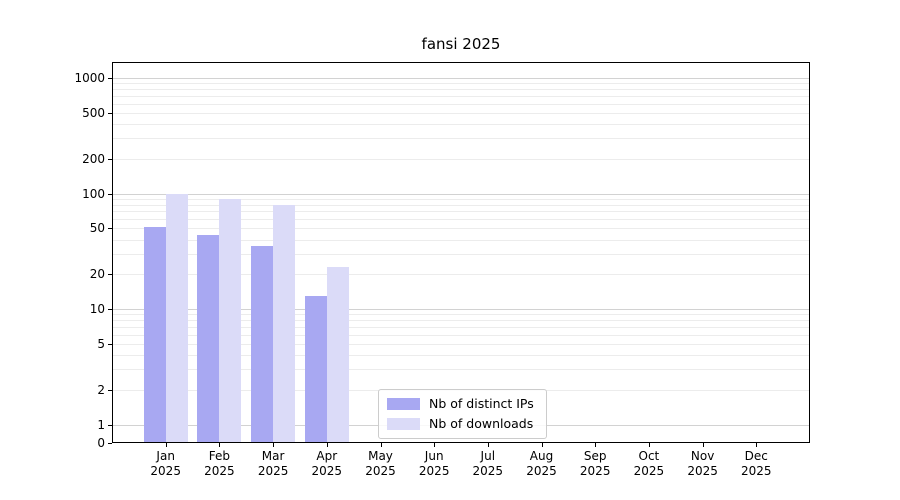 This screenshot has width=900, height=500. What do you see at coordinates (219, 463) in the screenshot?
I see `x-tick-label: Feb 2025` at bounding box center [219, 463].